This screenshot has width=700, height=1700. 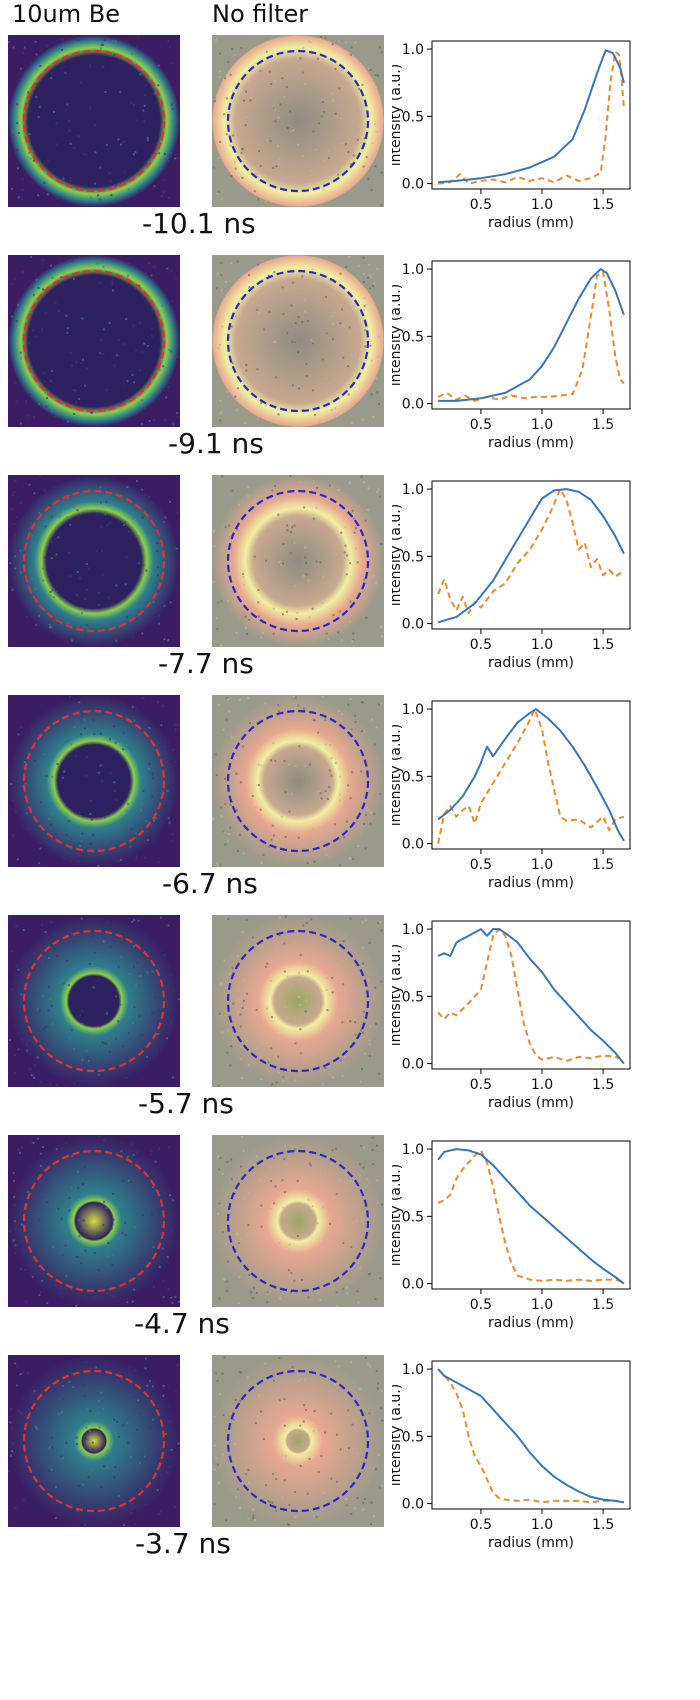 What do you see at coordinates (206, 663) in the screenshot?
I see `time-label: -7.7 ns` at bounding box center [206, 663].